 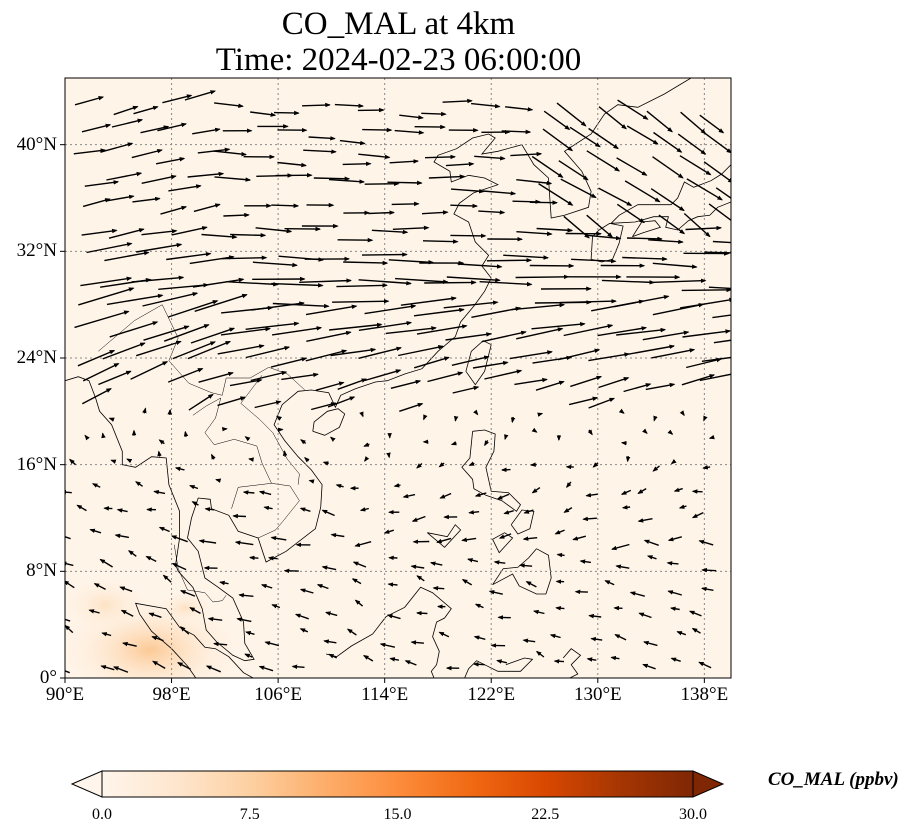 What do you see at coordinates (398, 24) in the screenshot?
I see `plot-title-line-1: CO_MAL at 4km` at bounding box center [398, 24].